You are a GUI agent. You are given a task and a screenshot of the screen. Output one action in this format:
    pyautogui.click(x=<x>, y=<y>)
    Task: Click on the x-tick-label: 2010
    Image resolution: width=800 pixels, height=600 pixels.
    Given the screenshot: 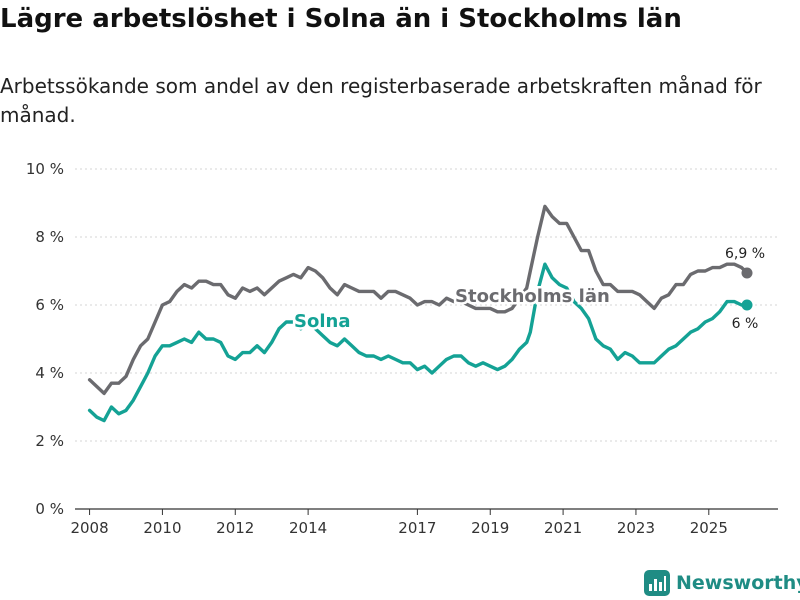 What is the action you would take?
    pyautogui.click(x=162, y=528)
    